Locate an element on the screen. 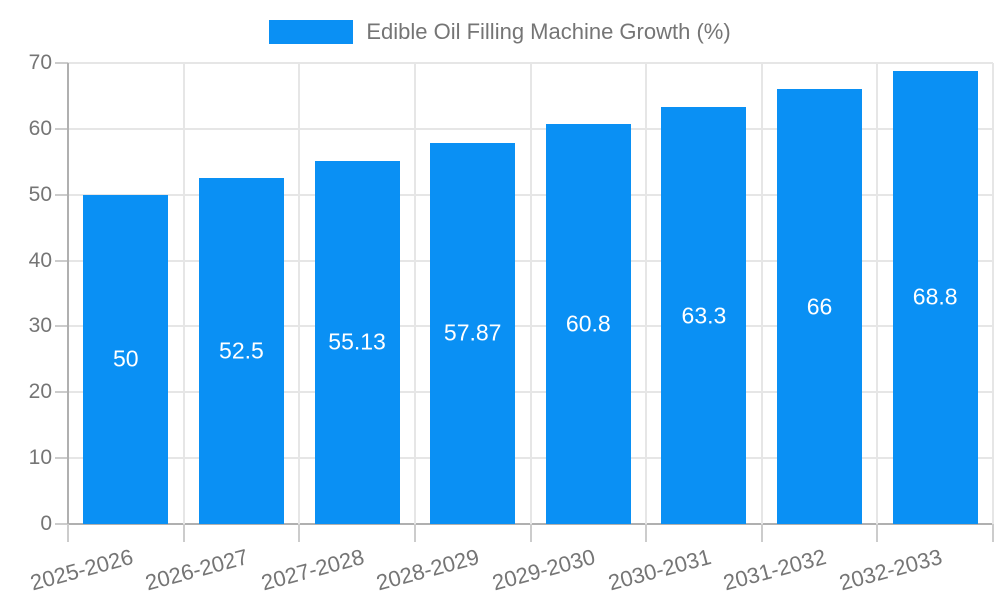 This screenshot has height=600, width=1000. legend-swatch is located at coordinates (311, 32).